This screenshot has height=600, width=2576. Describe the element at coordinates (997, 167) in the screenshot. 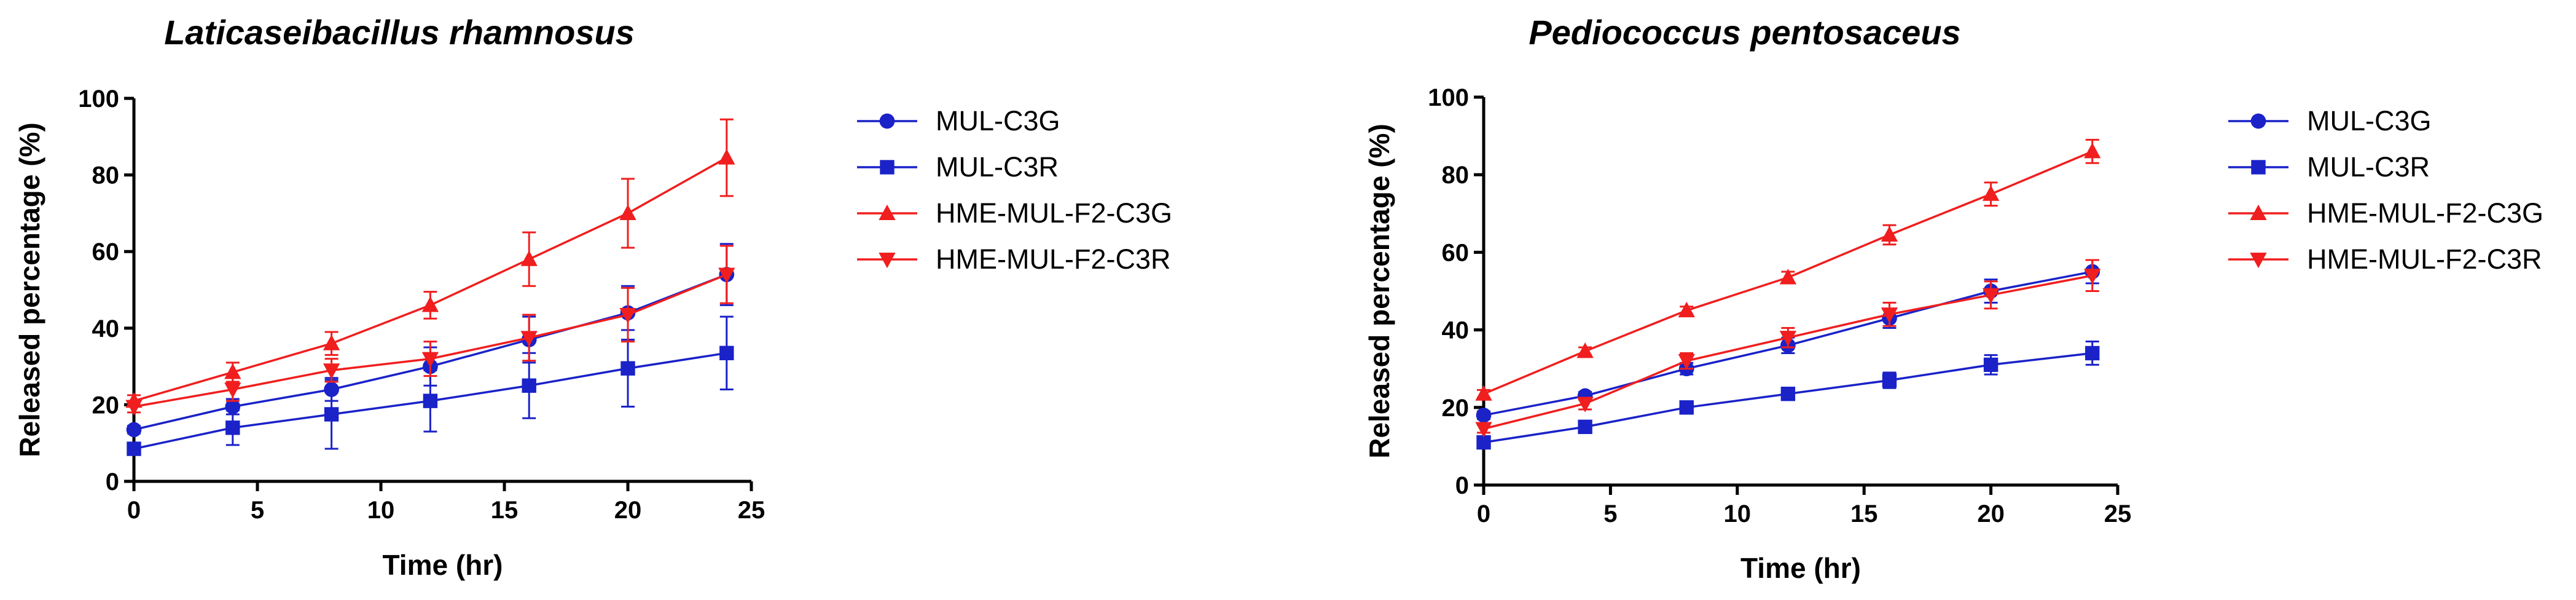

I see `legend-label: MUL-C3R` at that location.